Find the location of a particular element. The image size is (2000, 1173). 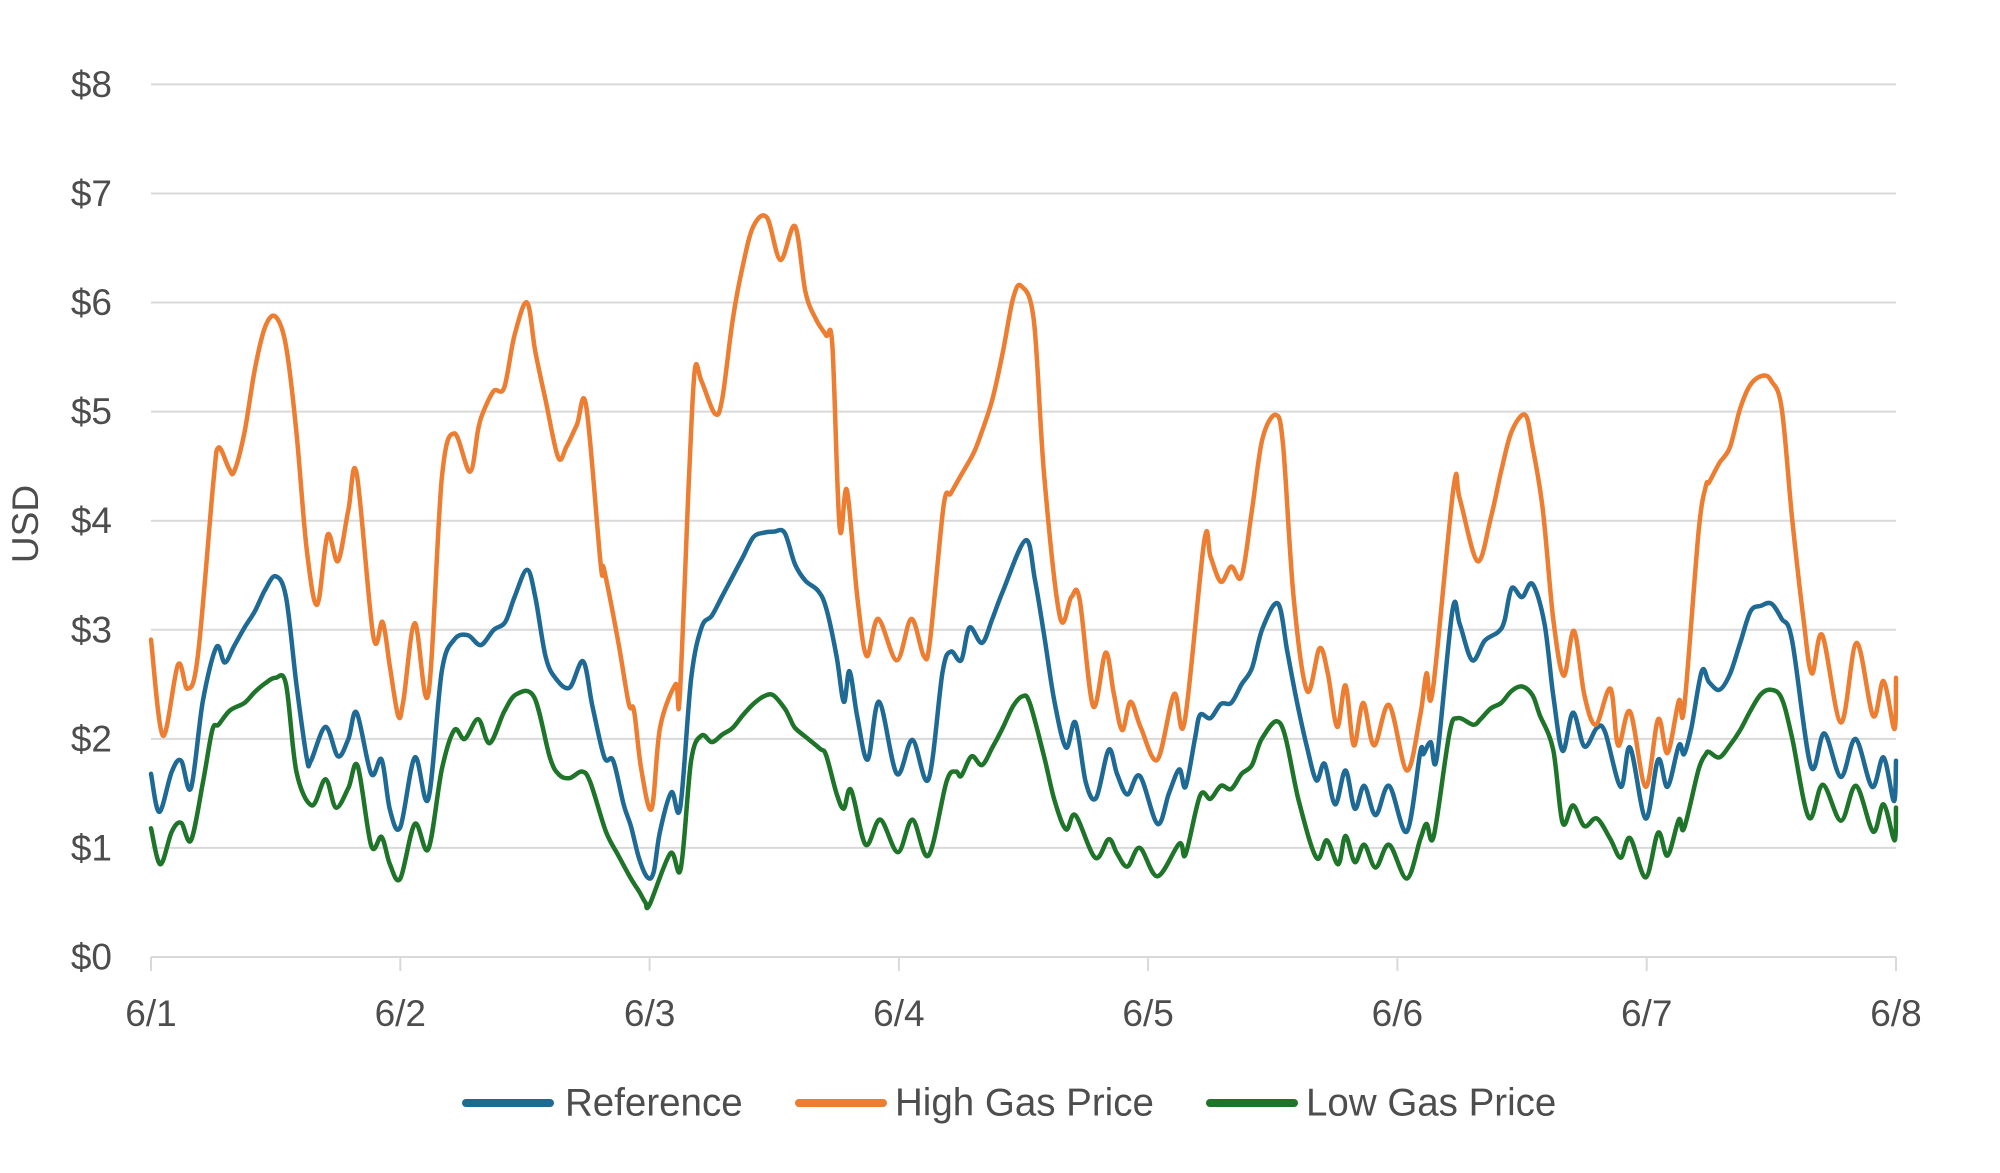

svg-text: $7 is located at coordinates (91, 193).